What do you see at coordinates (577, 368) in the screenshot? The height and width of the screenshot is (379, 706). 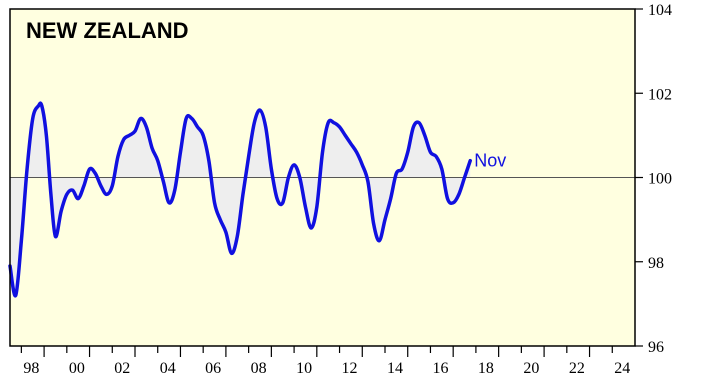 I see `x-tick-label-22: 22` at bounding box center [577, 368].